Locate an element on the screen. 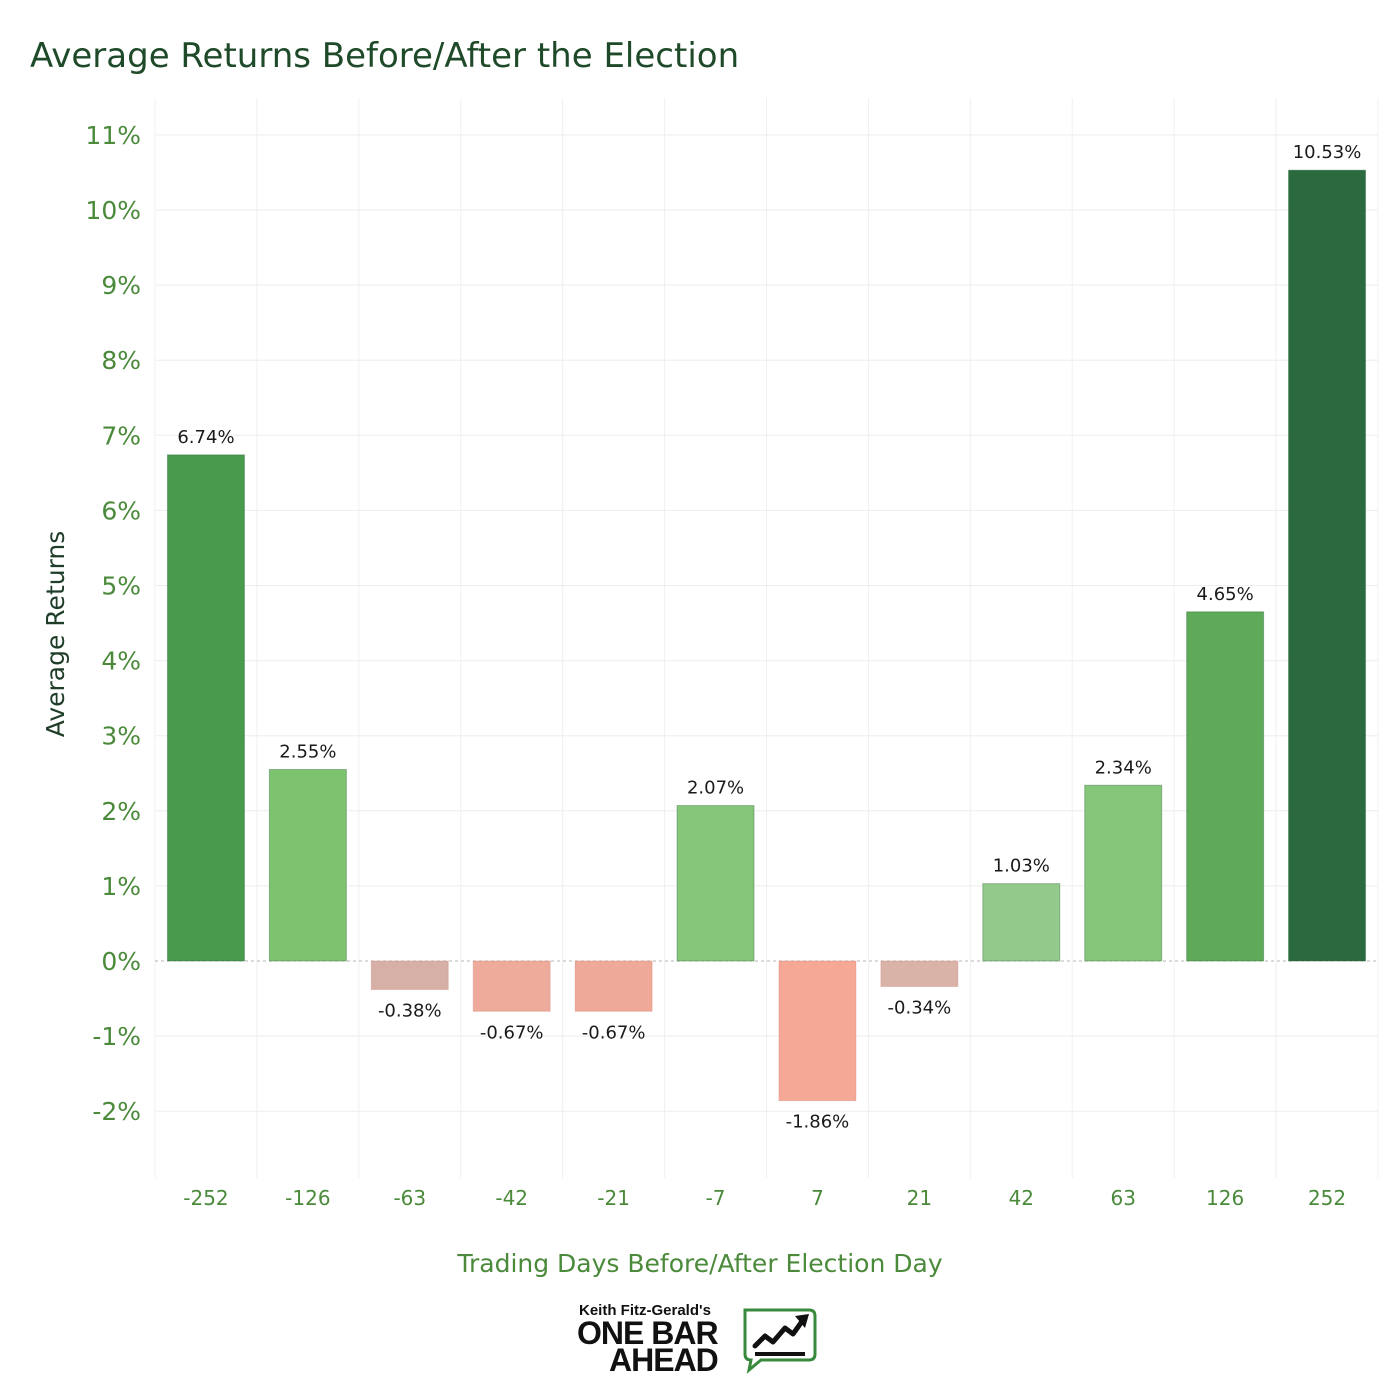  data-label: 6.74% is located at coordinates (205, 437).